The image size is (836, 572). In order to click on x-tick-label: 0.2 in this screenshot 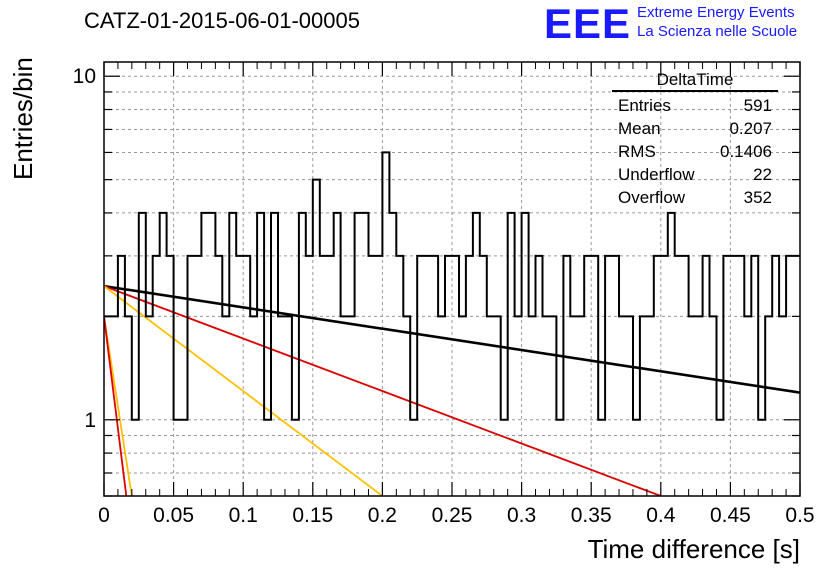, I will do `click(382, 515)`.